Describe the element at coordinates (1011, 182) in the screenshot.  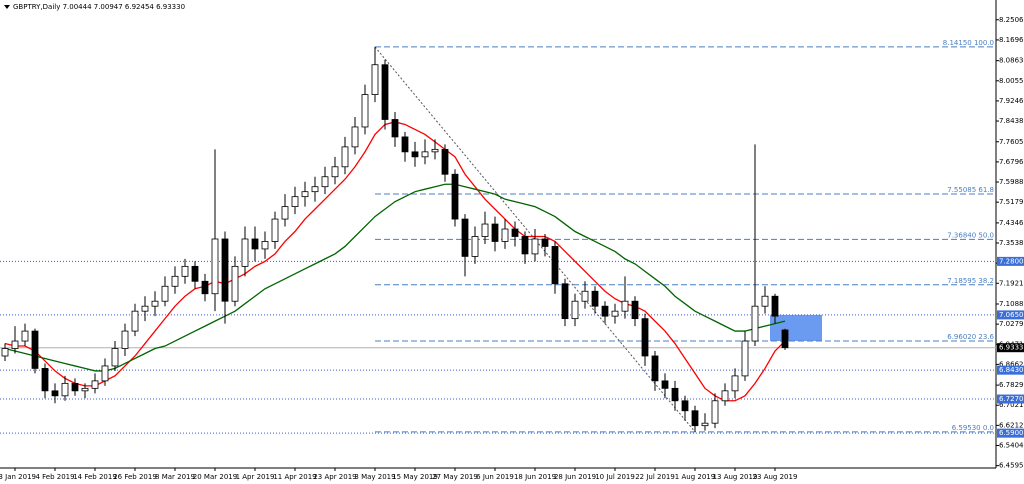
I see `y-tick-label: 7.59880` at that location.